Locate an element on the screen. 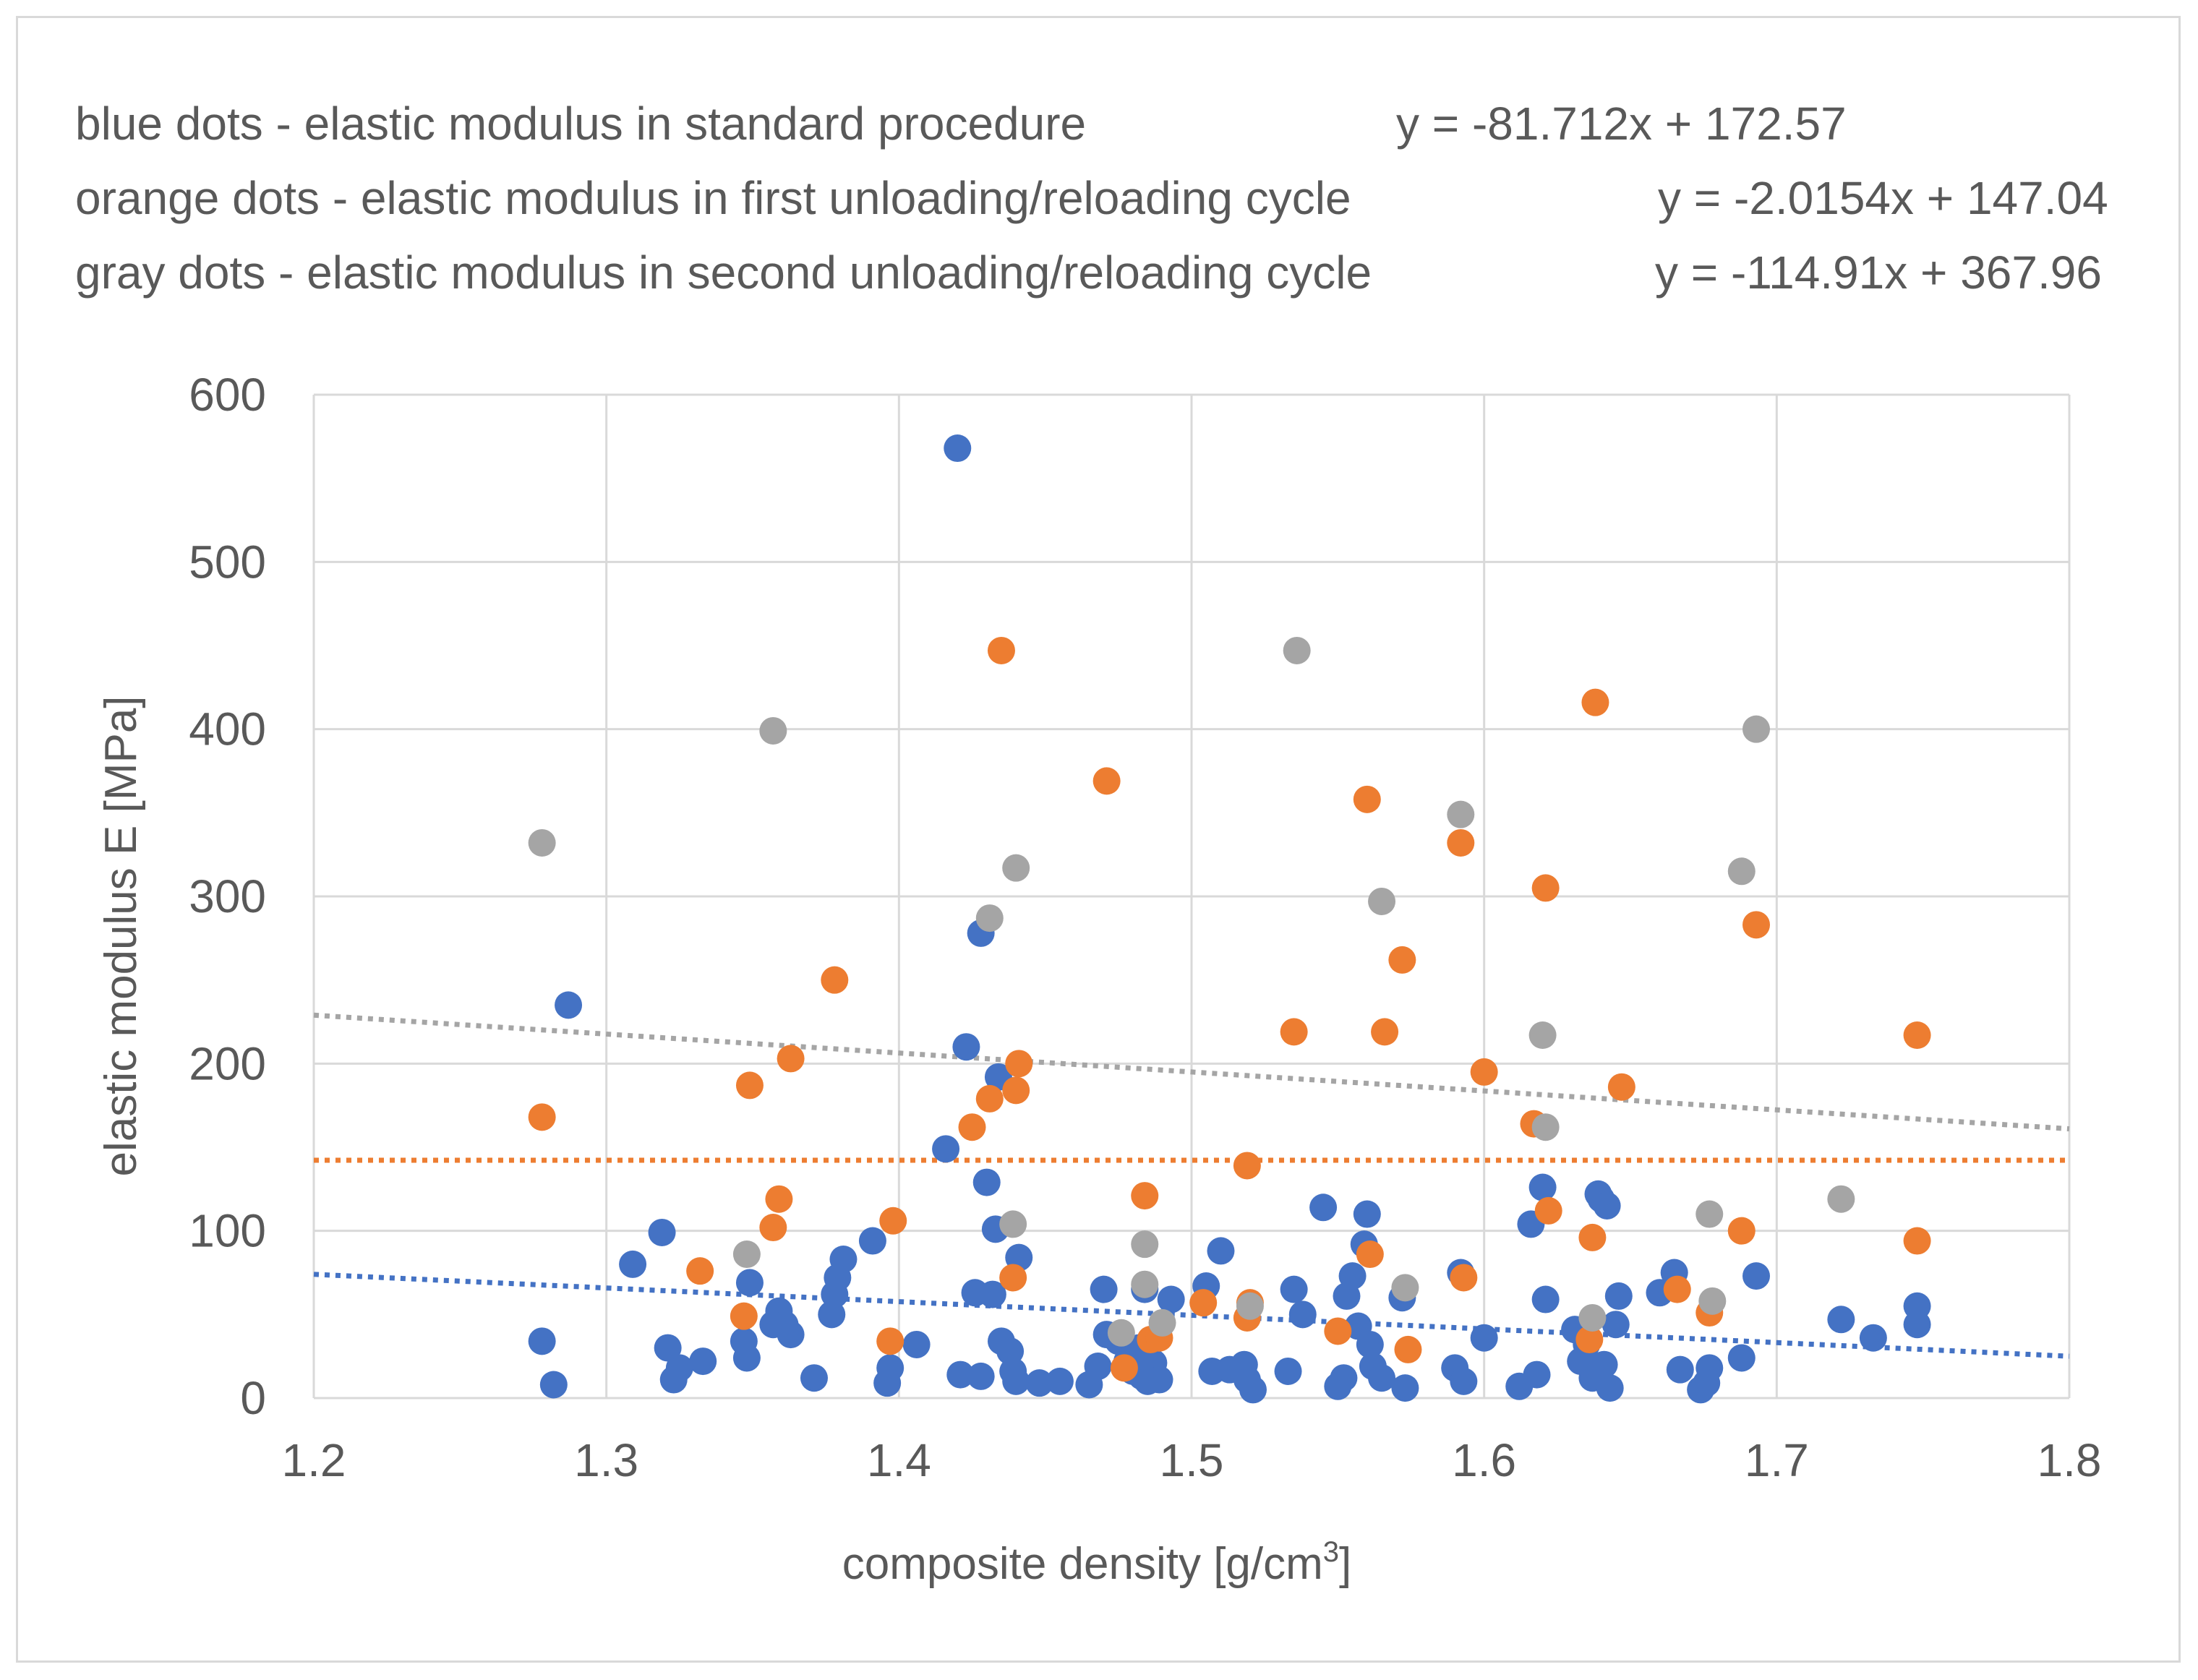 The width and height of the screenshot is (2198, 1680). x-tick-label-1.5: 1.5 is located at coordinates (1192, 1460).